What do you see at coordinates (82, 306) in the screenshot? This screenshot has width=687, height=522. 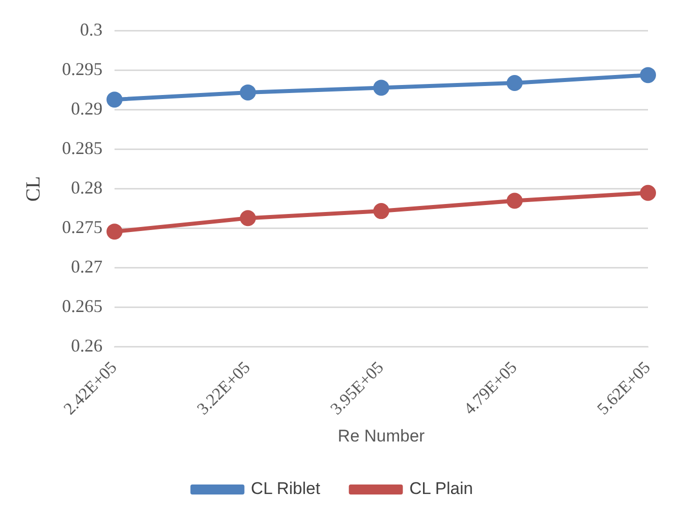 I see `y-tick-label: 0.265` at bounding box center [82, 306].